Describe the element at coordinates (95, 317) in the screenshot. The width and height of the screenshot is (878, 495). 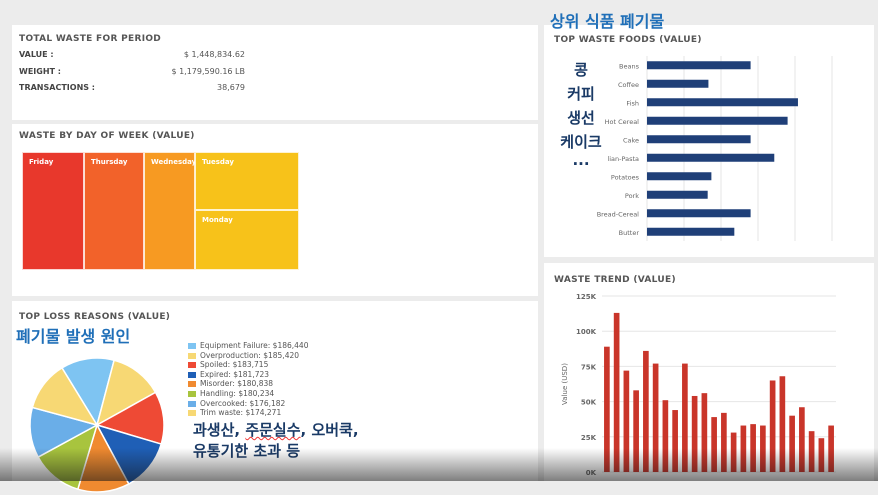
I see `pie-title: TOP LOSS REASONS (VALUE)` at that location.